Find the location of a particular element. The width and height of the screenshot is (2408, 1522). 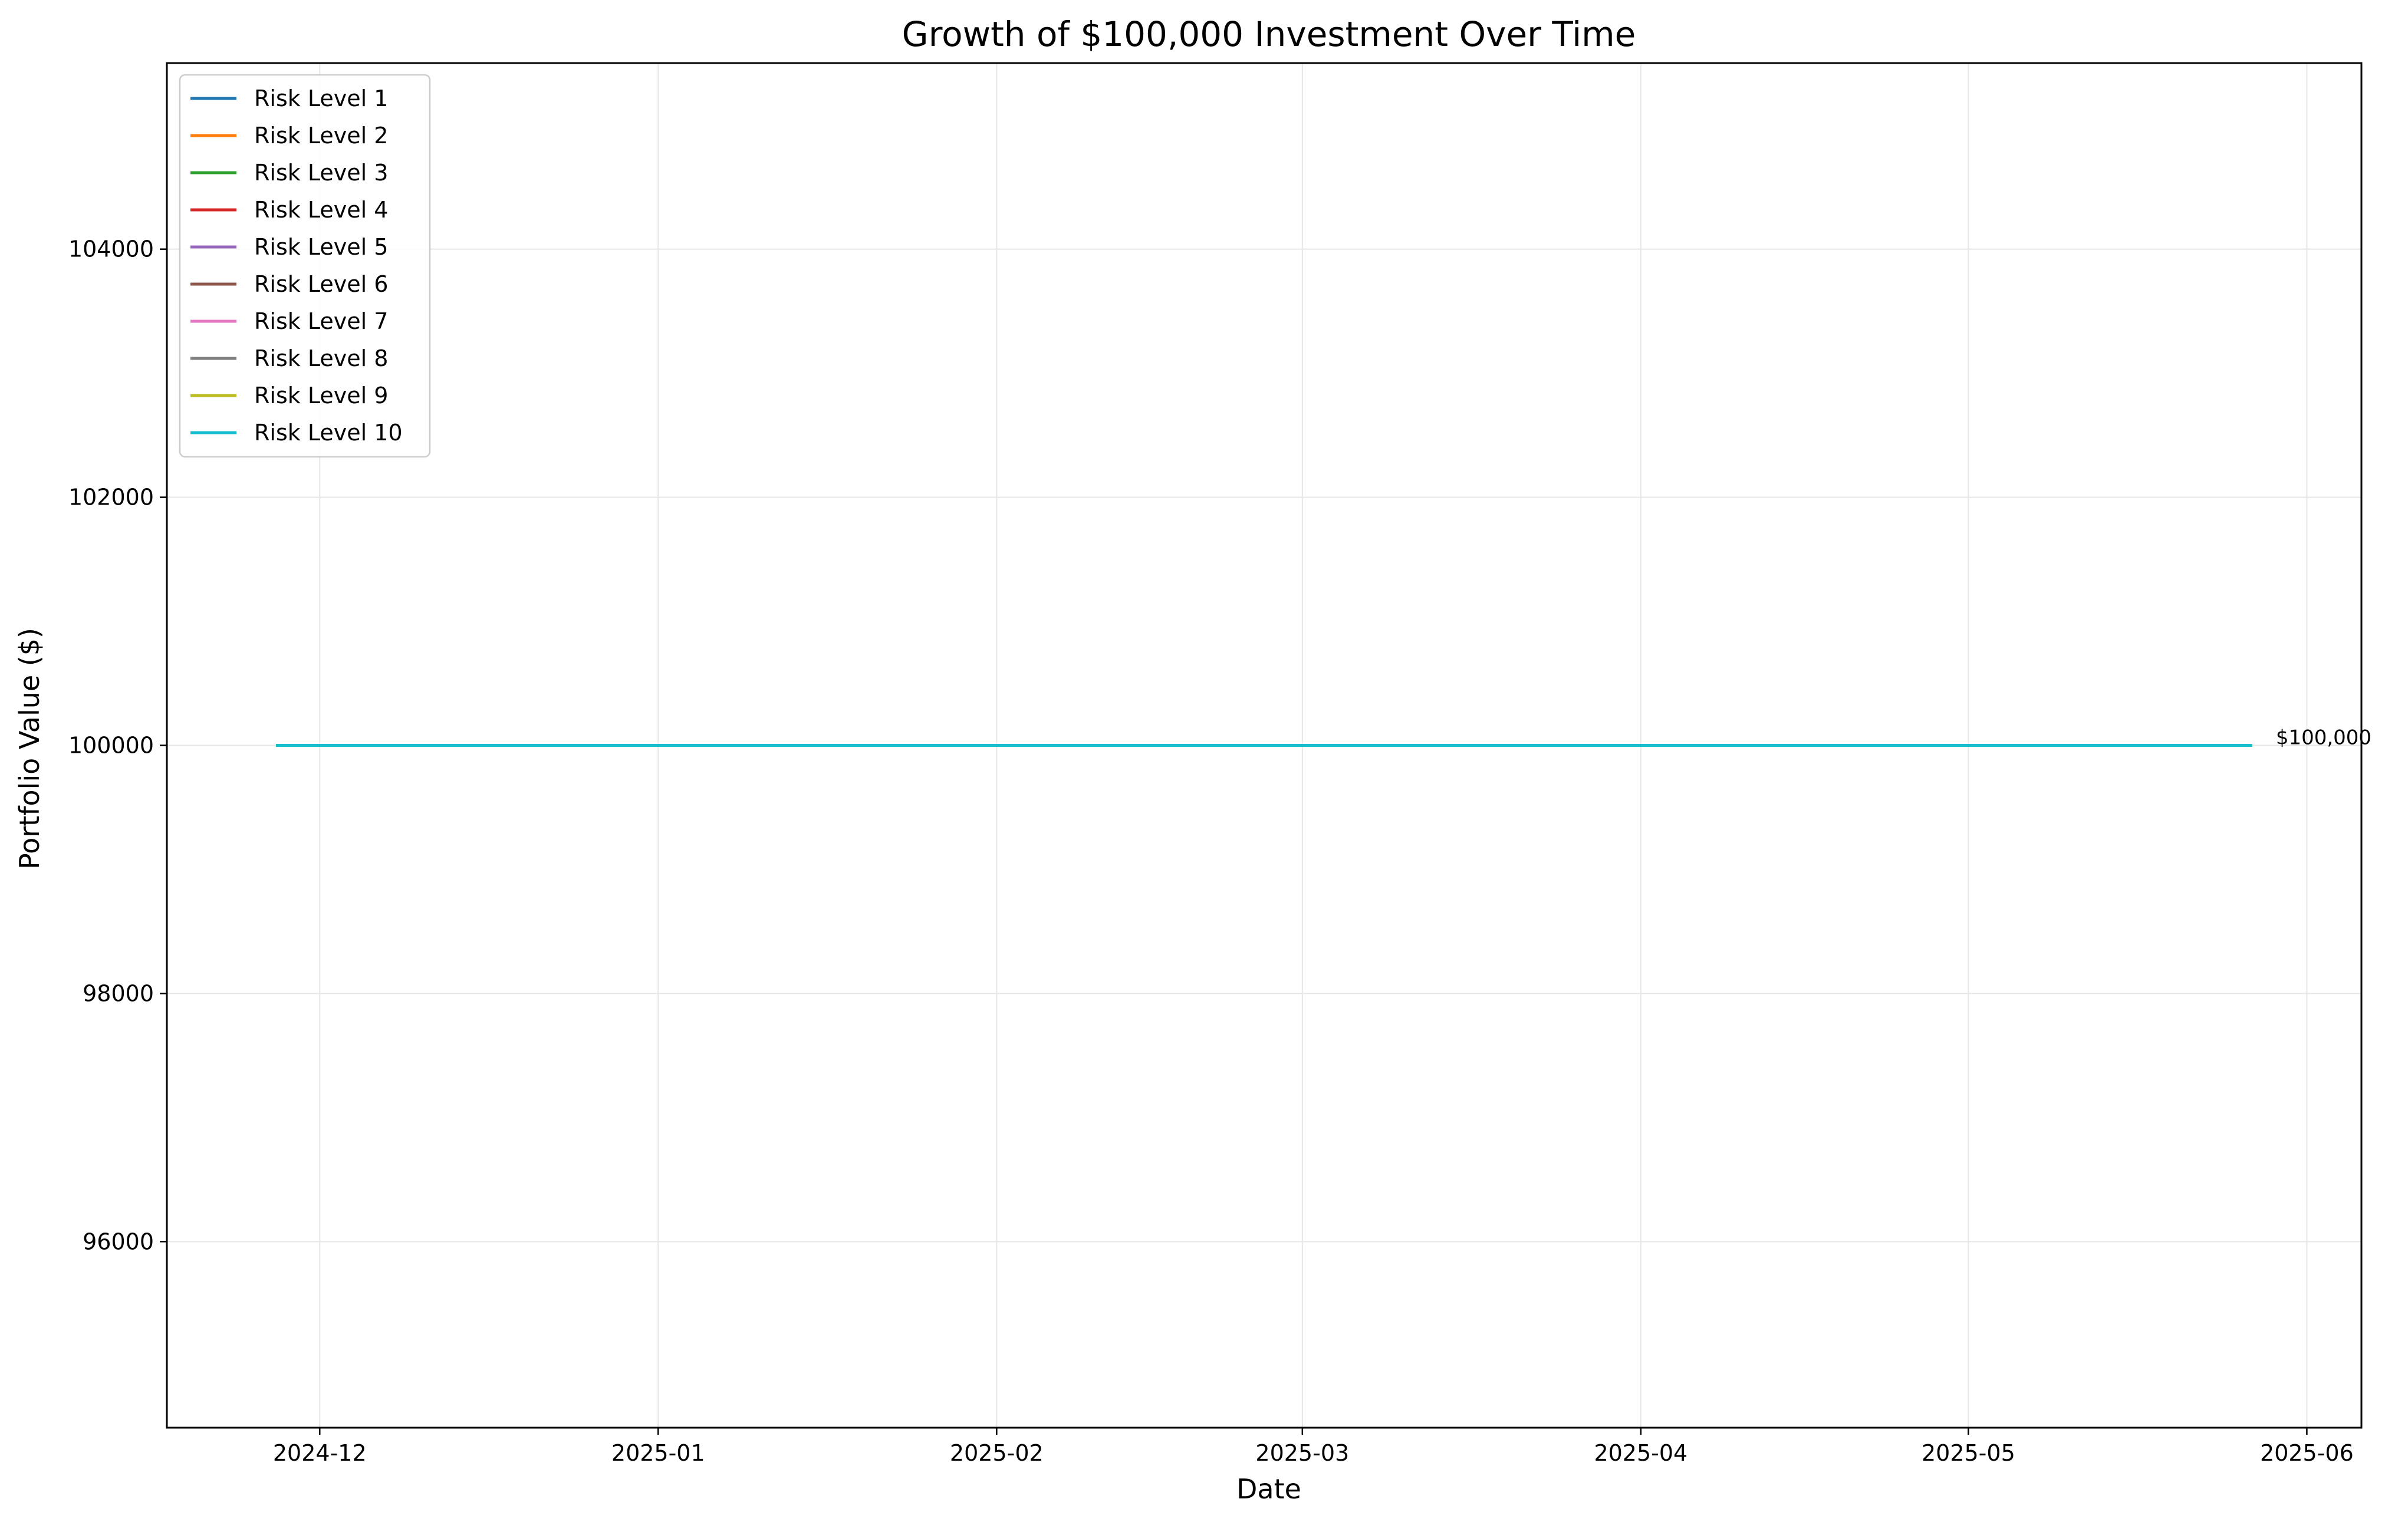

legend-box is located at coordinates (305, 266).